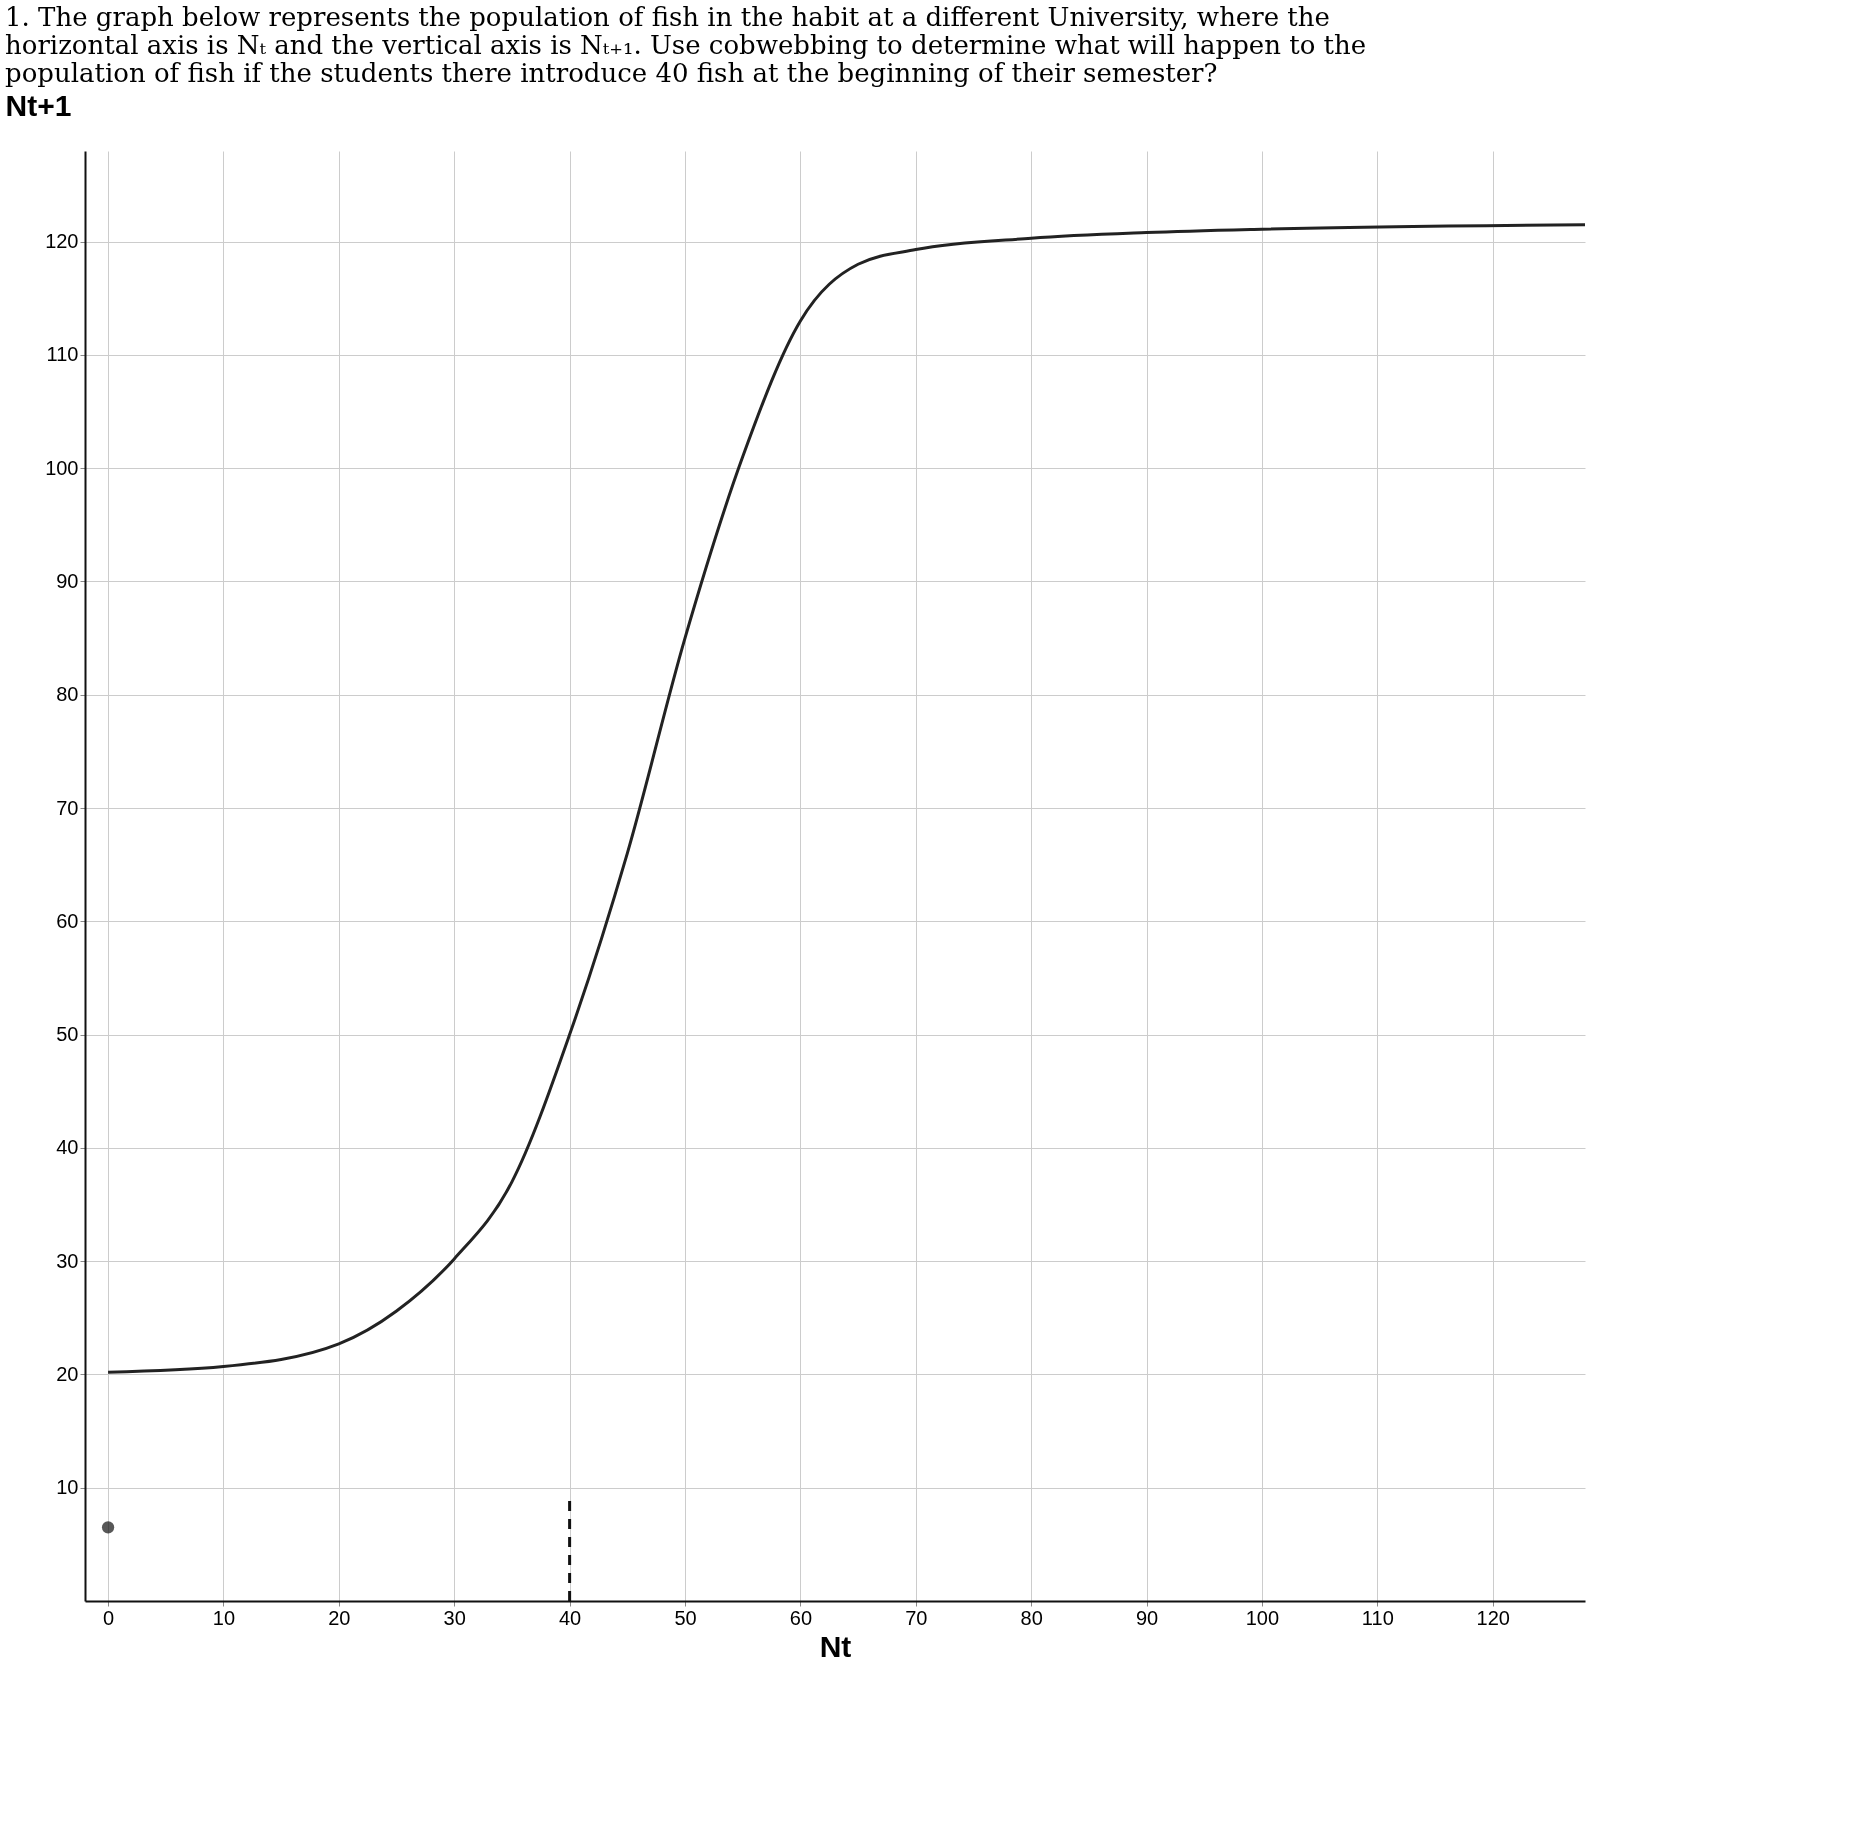 Image resolution: width=1865 pixels, height=1829 pixels. Describe the element at coordinates (109, 1617) in the screenshot. I see `x-tick-label: 0` at that location.